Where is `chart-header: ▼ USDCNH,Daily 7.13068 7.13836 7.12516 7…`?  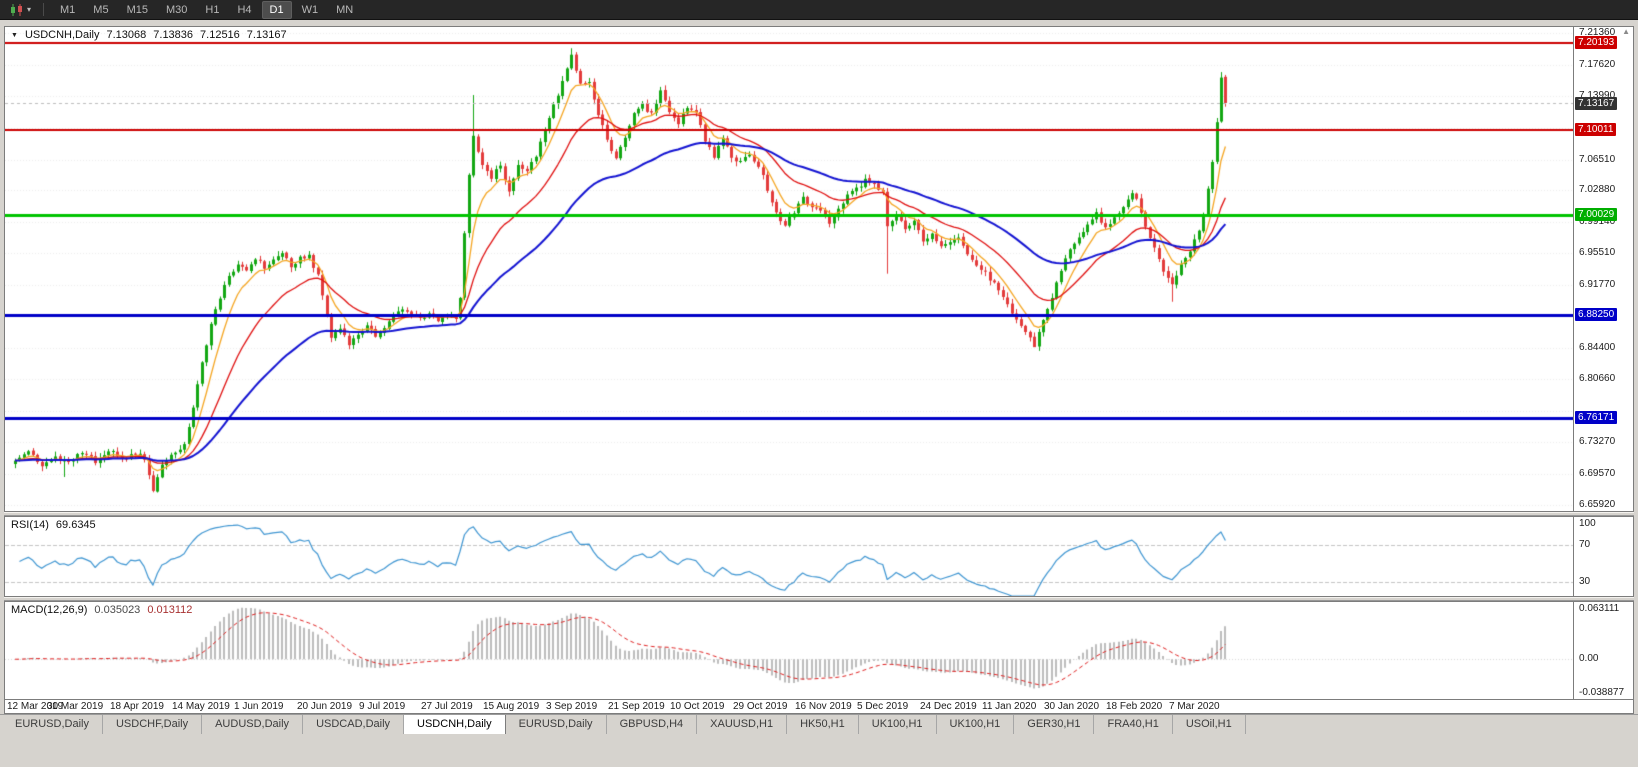
chart-header: ▼ USDCNH,Daily 7.13068 7.13836 7.12516 7… is located at coordinates (149, 35).